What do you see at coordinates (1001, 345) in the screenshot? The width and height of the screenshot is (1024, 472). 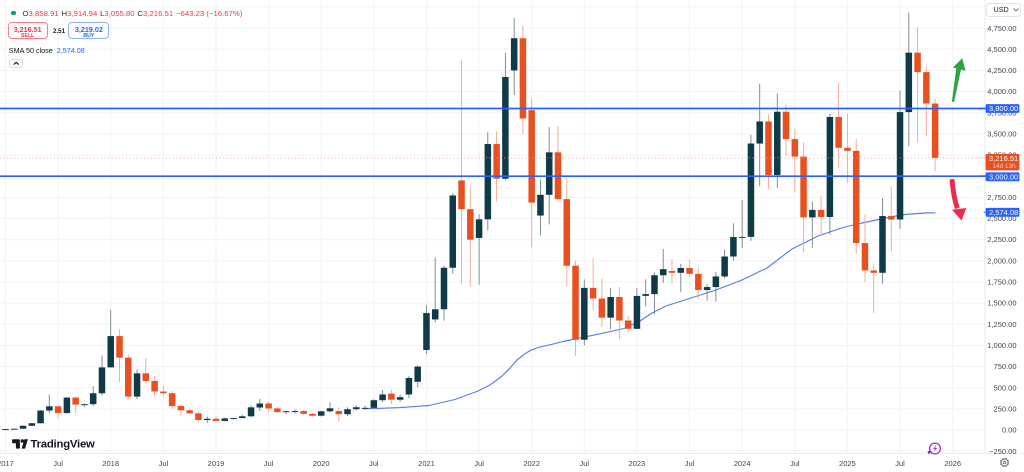 I see `svg-text: 1,000.00` at bounding box center [1001, 345].